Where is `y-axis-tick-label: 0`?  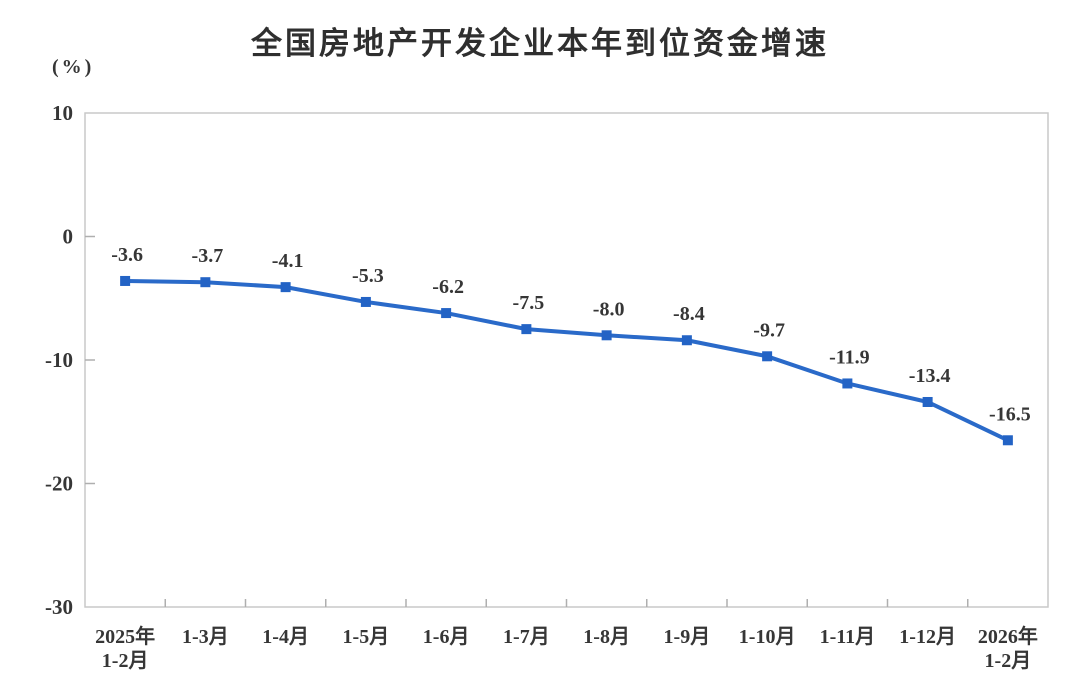
y-axis-tick-label: 0 is located at coordinates (68, 237).